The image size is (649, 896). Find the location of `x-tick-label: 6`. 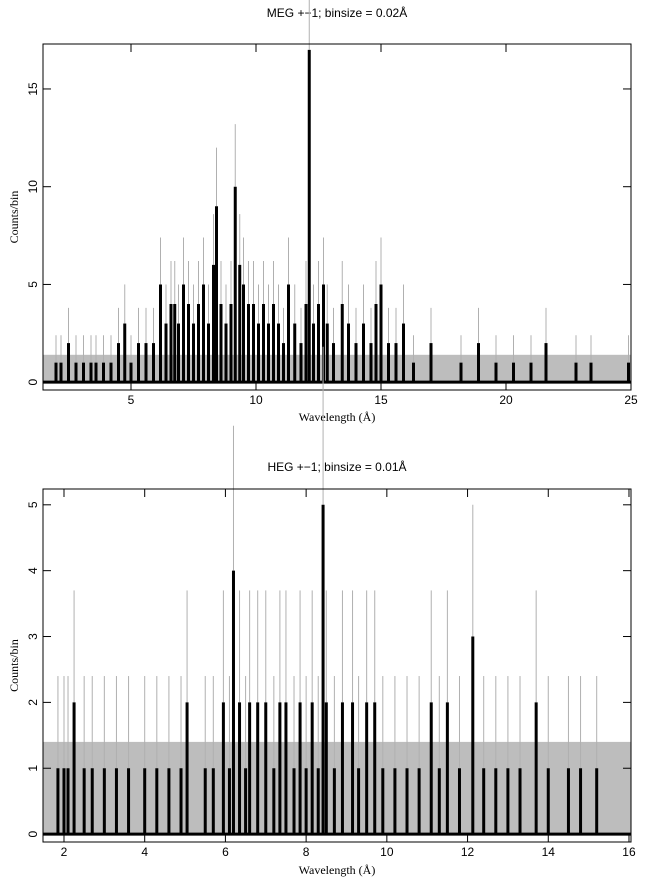

x-tick-label: 6 is located at coordinates (225, 852).